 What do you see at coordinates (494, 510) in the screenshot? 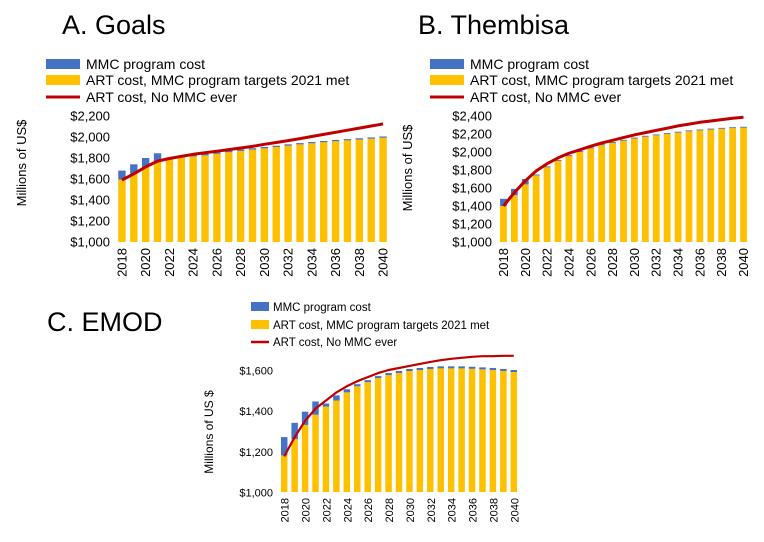
I see `x-tick-label: 2038` at bounding box center [494, 510].